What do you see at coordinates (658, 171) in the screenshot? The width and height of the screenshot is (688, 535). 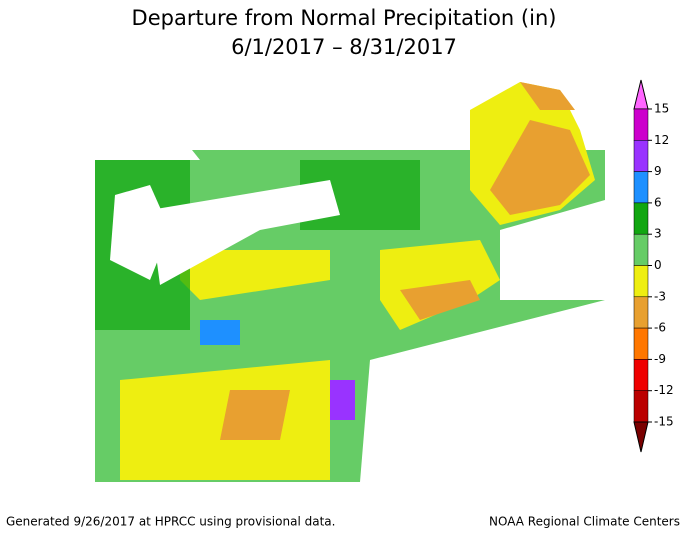 I see `legend-tick-label: 9` at bounding box center [658, 171].